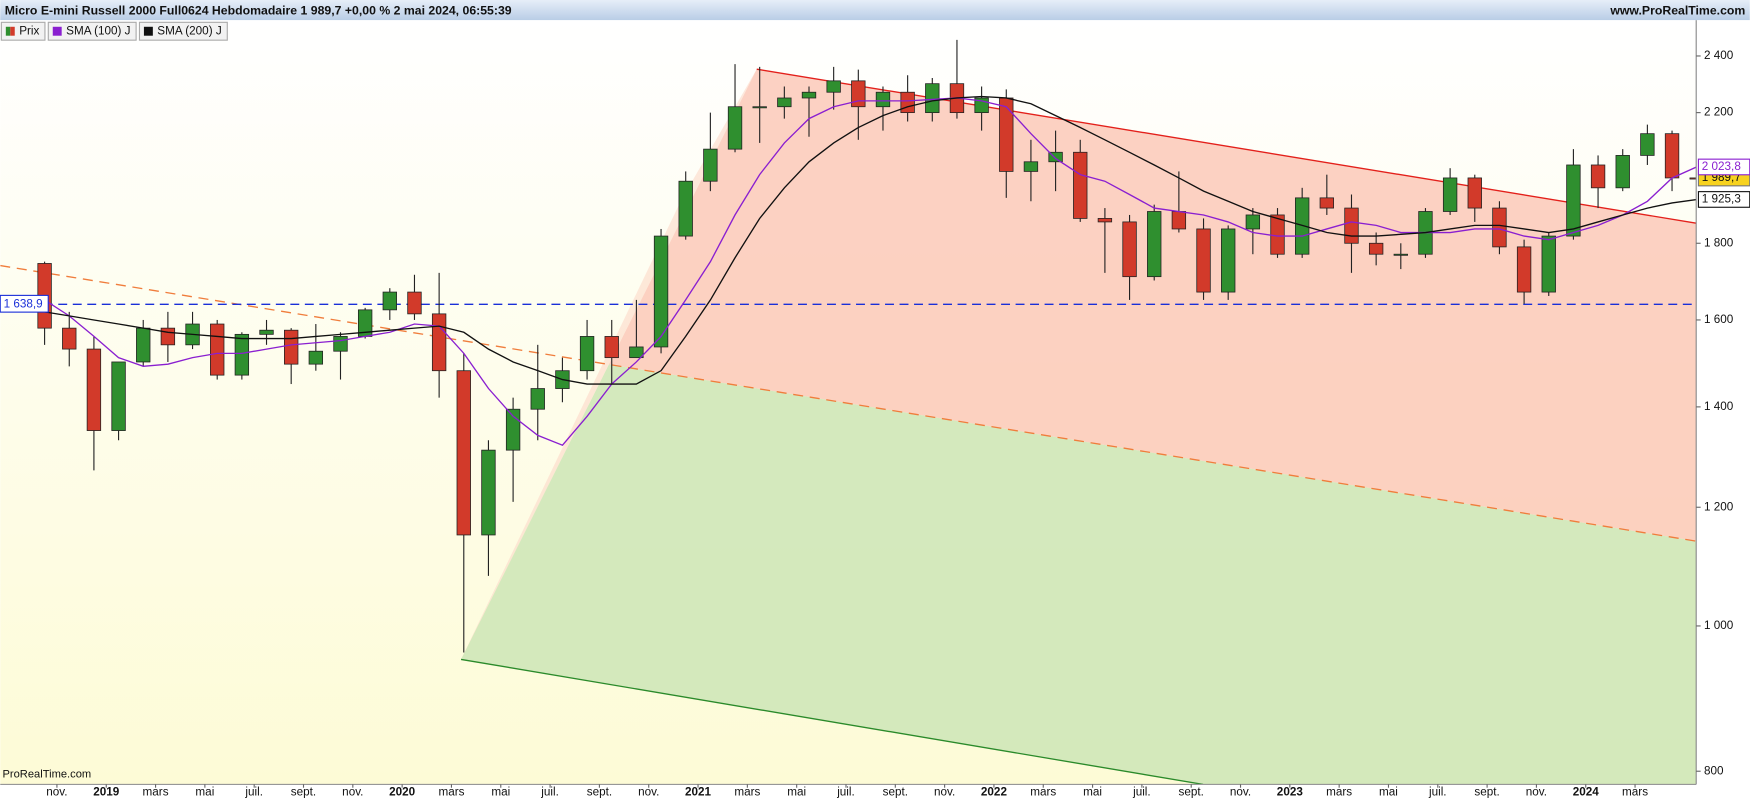  I want to click on x-tick-label: 2020, so click(402, 791).